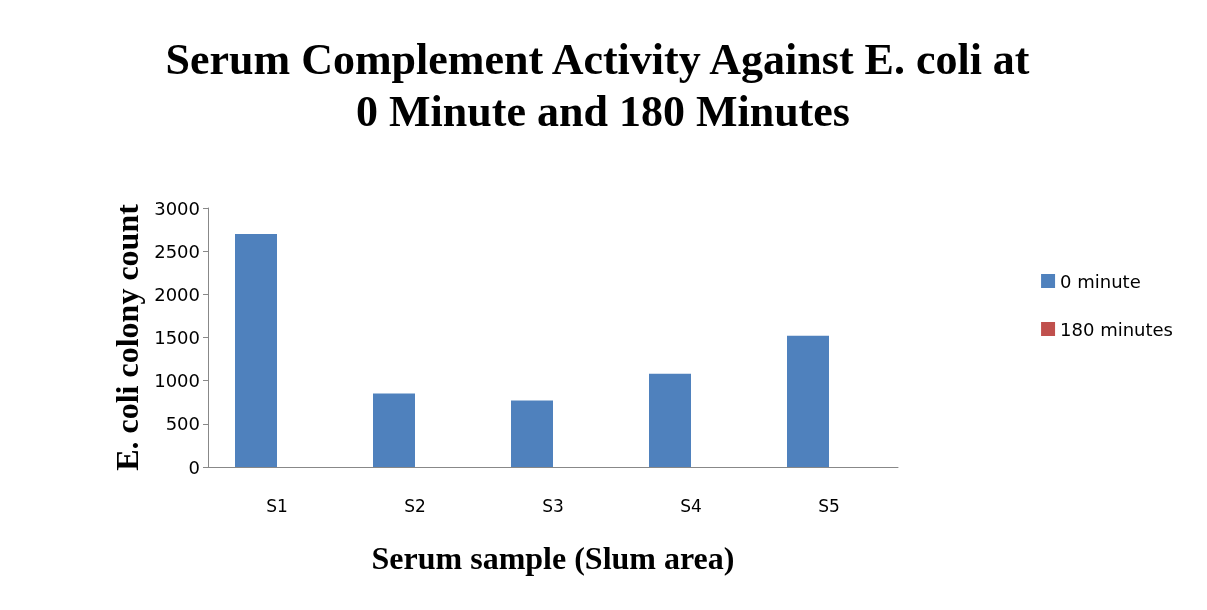 The height and width of the screenshot is (610, 1207). What do you see at coordinates (829, 505) in the screenshot?
I see `x-tick-label: S5` at bounding box center [829, 505].